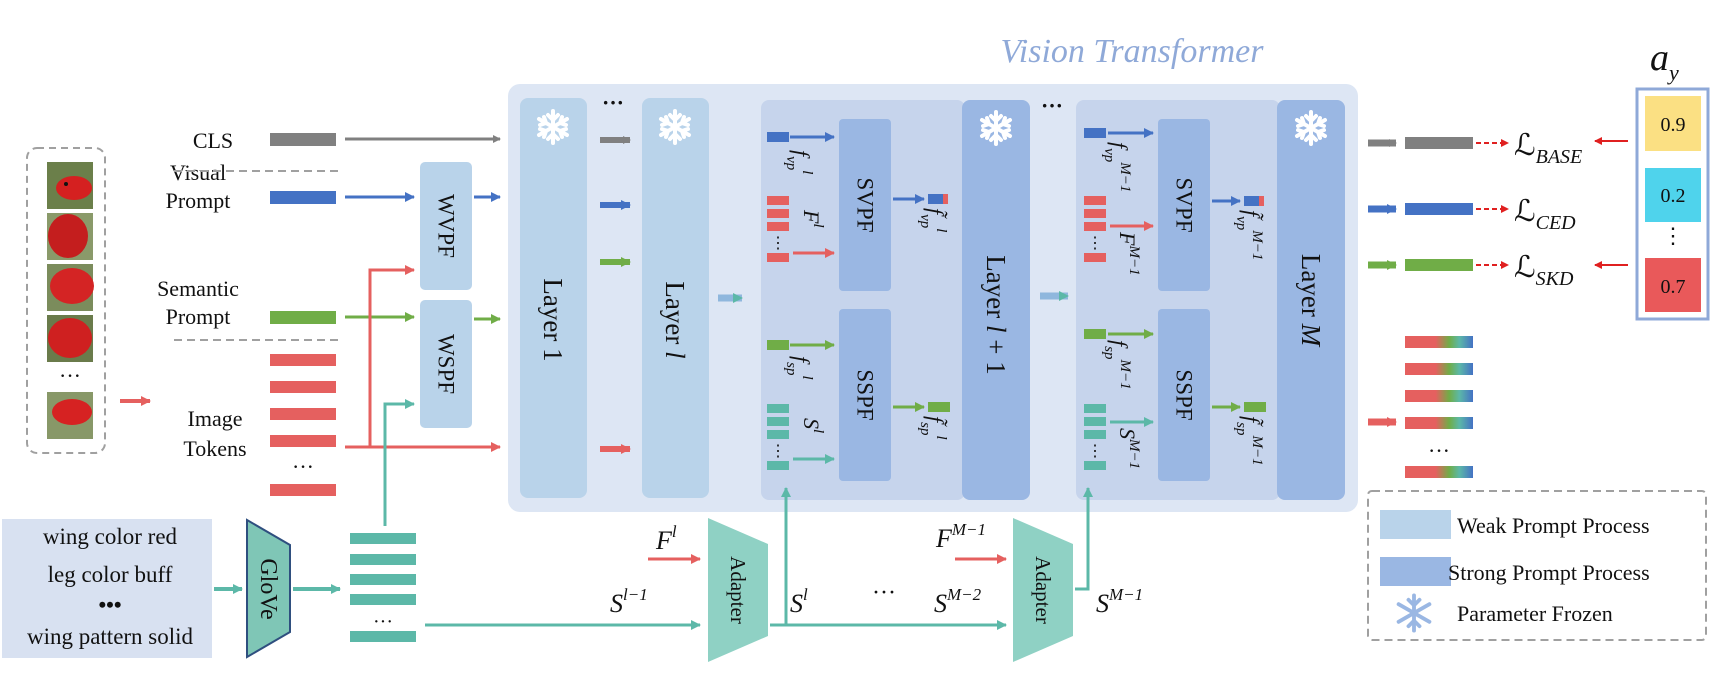 This screenshot has height=680, width=1723. Describe the element at coordinates (109, 604) in the screenshot. I see `attribute-ellipsis: •••` at that location.